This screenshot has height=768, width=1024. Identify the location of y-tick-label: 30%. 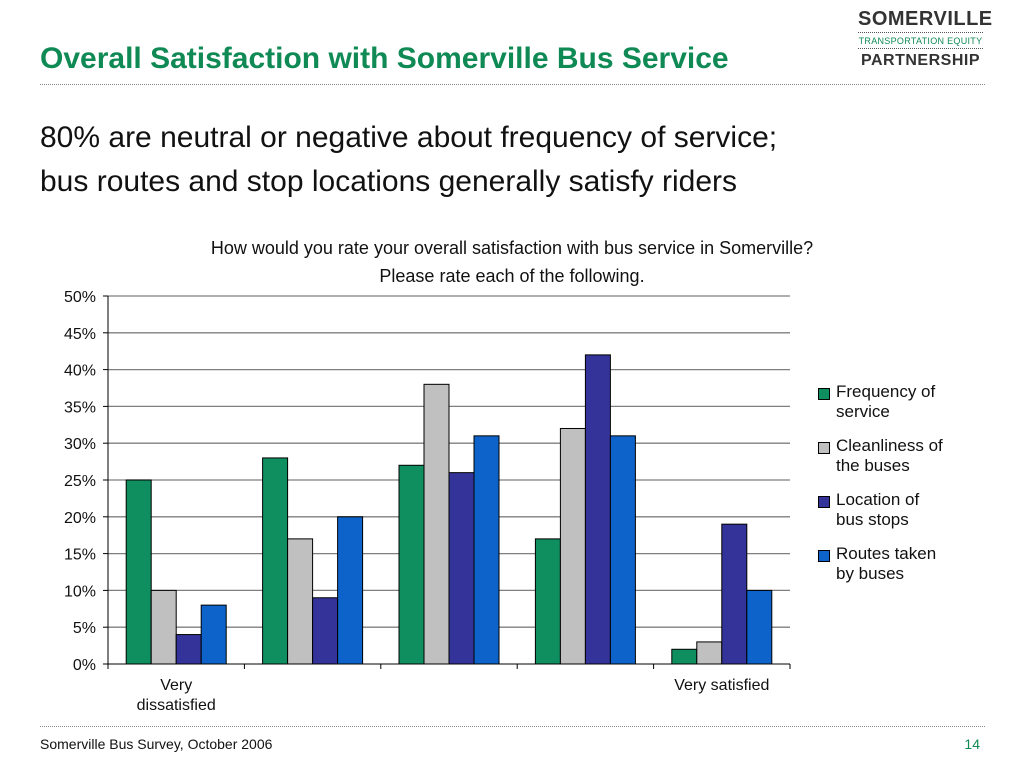
(80, 444).